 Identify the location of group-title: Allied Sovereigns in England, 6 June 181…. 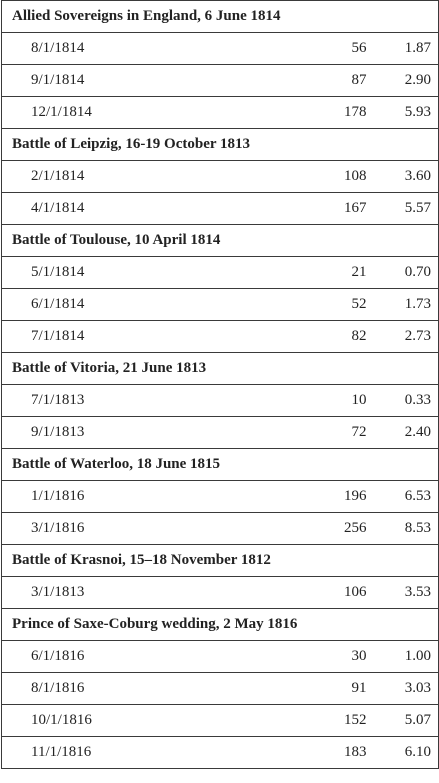
(219, 16).